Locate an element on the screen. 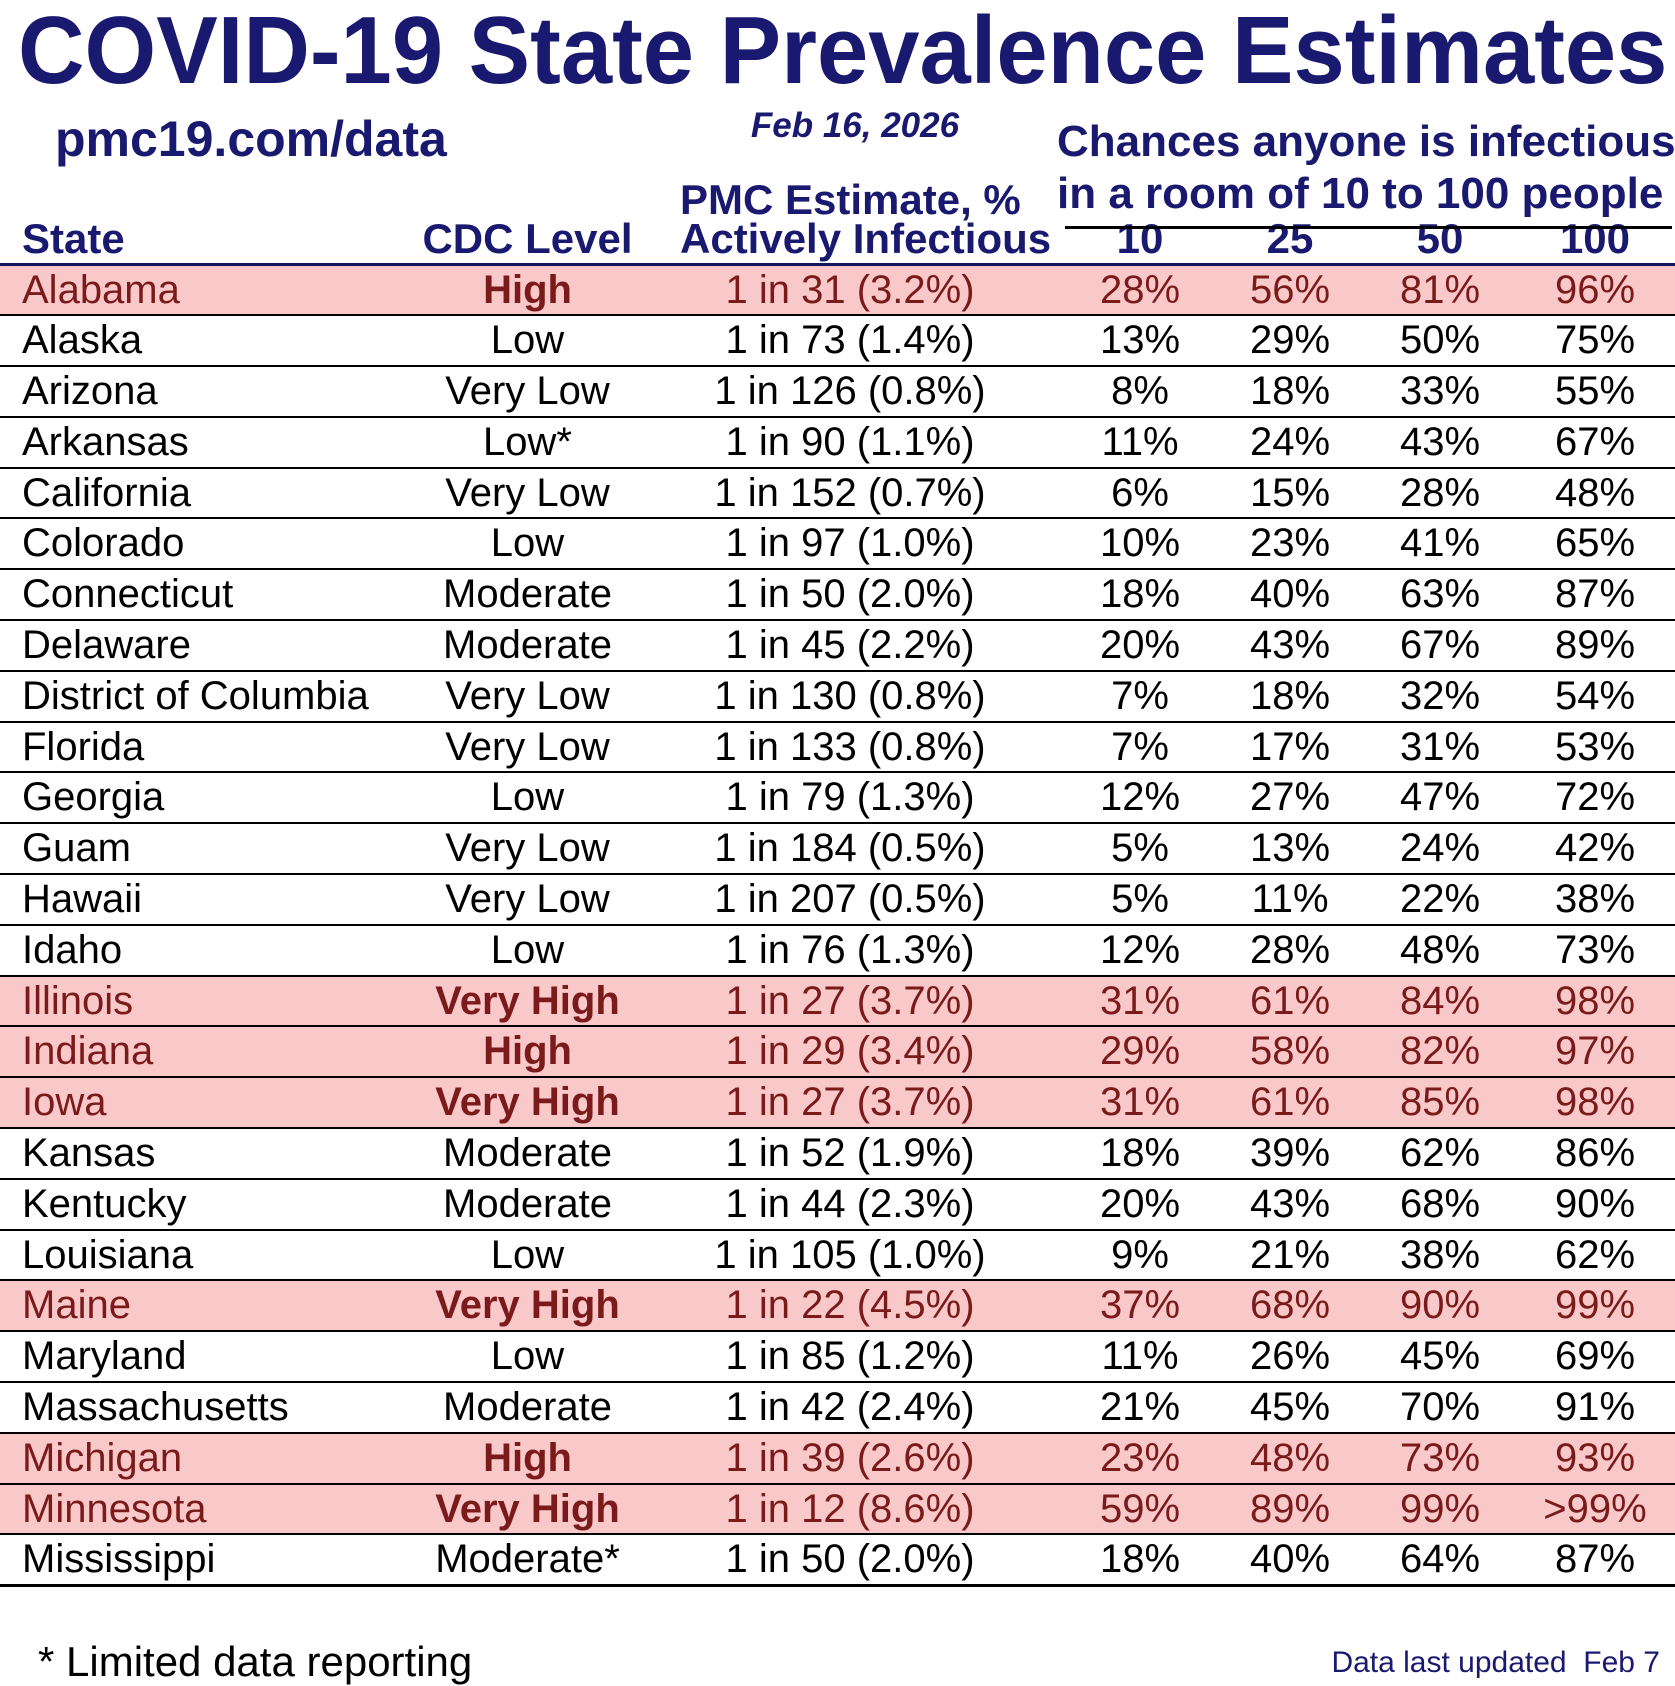 The image size is (1675, 1686). state-cell: Michigan is located at coordinates (187, 1458).